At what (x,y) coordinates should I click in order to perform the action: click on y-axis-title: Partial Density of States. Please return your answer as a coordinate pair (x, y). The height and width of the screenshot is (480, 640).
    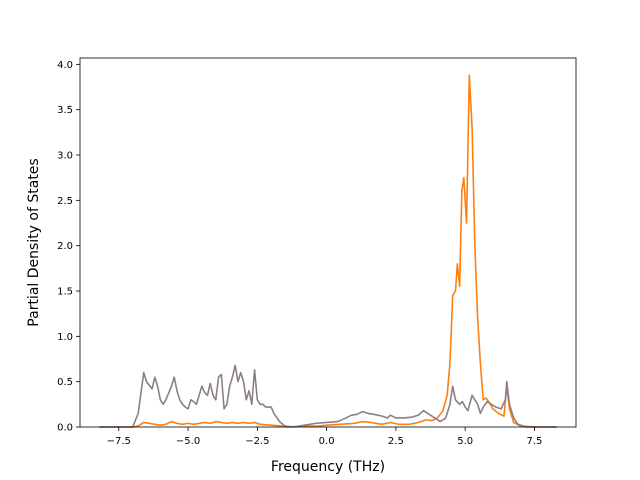
    Looking at the image, I should click on (34, 242).